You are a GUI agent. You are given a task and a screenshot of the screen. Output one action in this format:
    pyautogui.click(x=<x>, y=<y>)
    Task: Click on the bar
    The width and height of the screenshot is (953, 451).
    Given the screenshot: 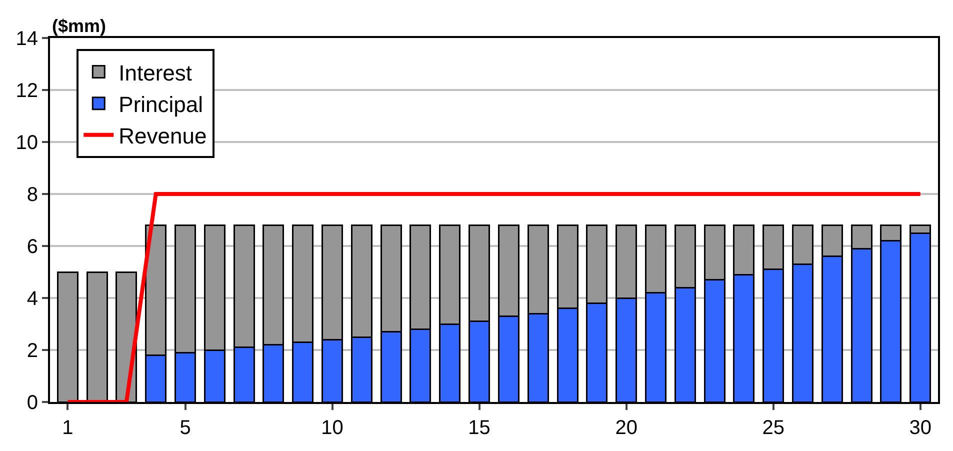 What is the action you would take?
    pyautogui.click(x=97, y=336)
    